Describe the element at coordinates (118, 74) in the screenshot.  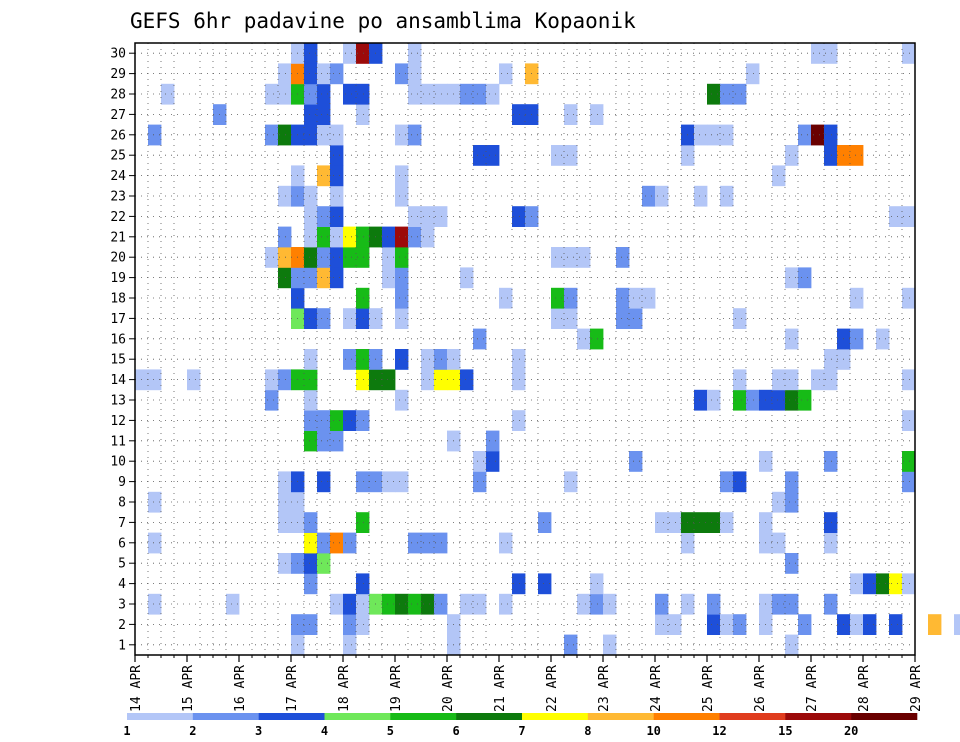
I see `y-tick-label: 29` at that location.